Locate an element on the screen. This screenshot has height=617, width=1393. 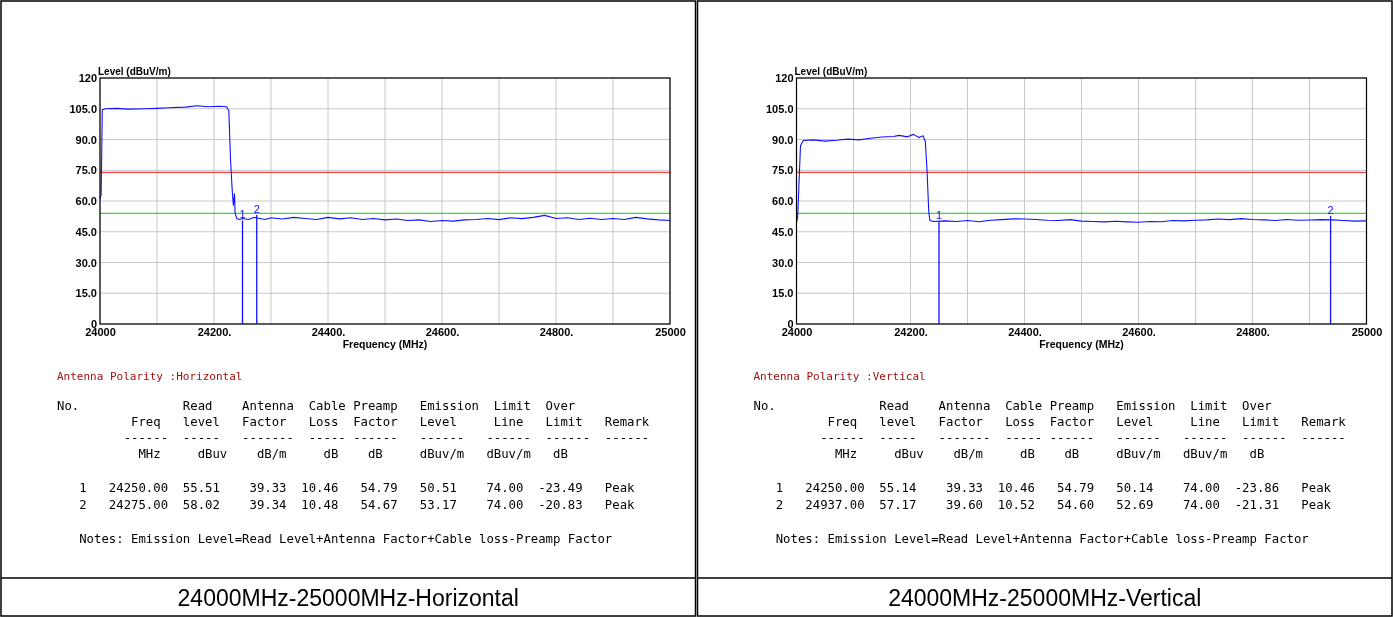
text: Antenna Polarity :Vertical is located at coordinates (839, 376).